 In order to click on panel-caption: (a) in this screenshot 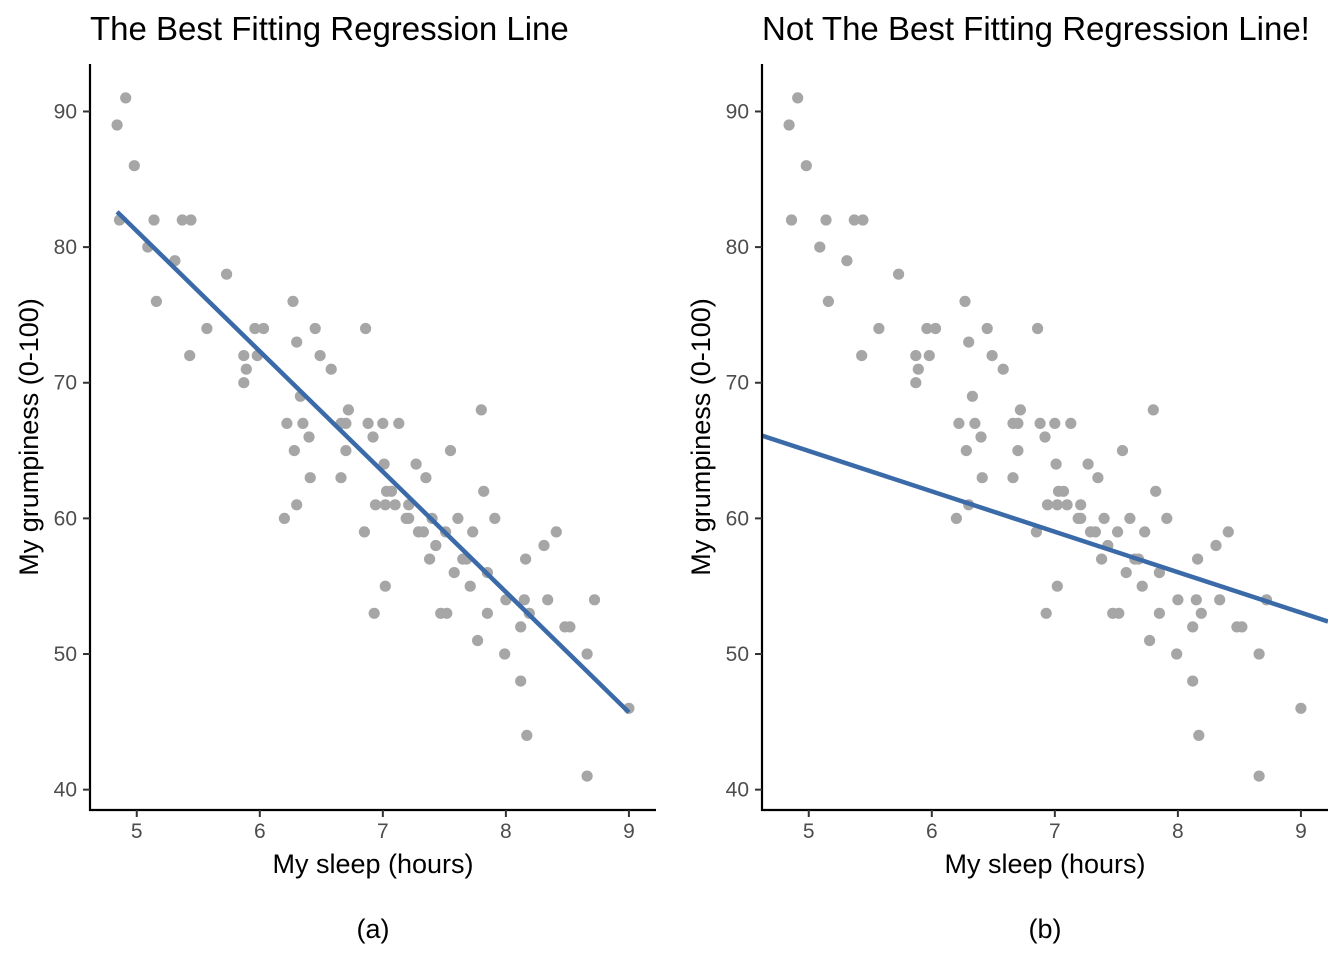, I will do `click(373, 929)`.